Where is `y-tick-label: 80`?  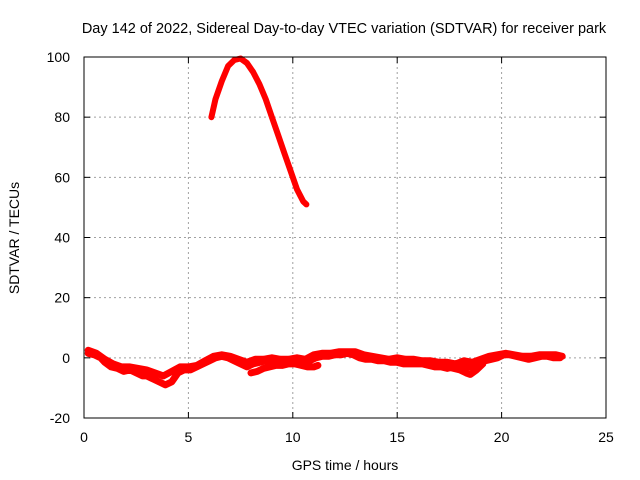
y-tick-label: 80 is located at coordinates (62, 117).